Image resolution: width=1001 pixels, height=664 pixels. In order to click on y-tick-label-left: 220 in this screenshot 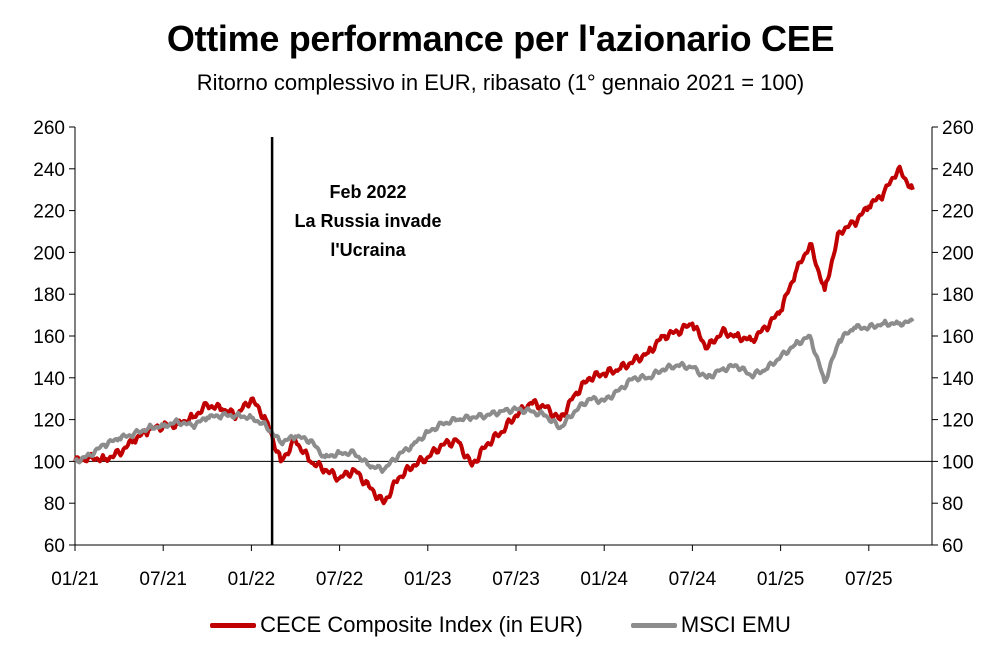, I will do `click(49, 212)`.